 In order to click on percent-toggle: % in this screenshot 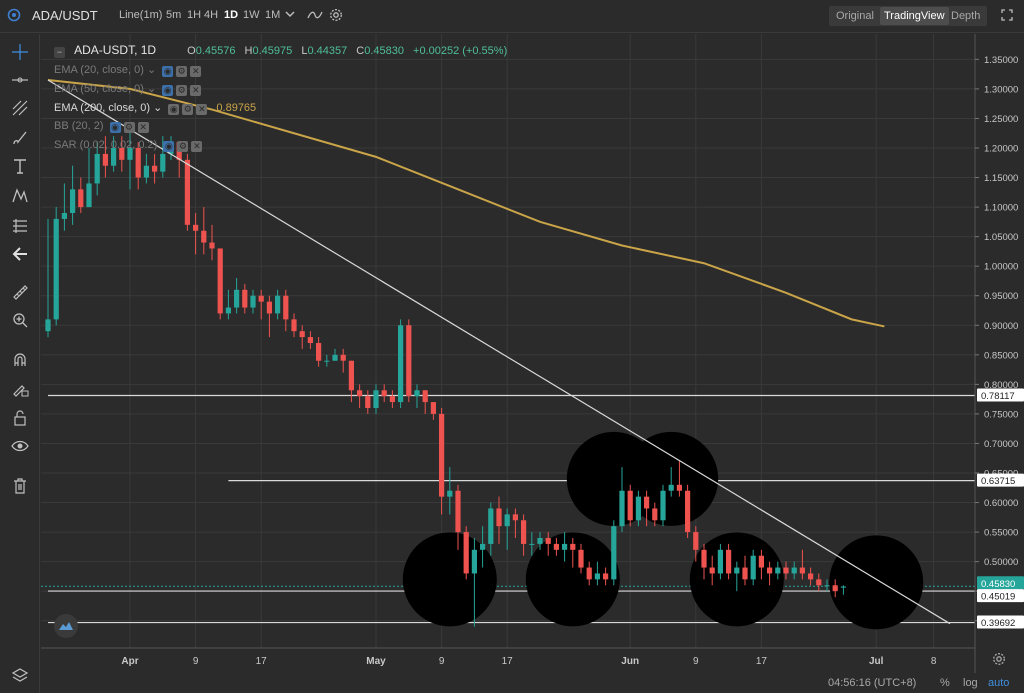, I will do `click(945, 683)`.